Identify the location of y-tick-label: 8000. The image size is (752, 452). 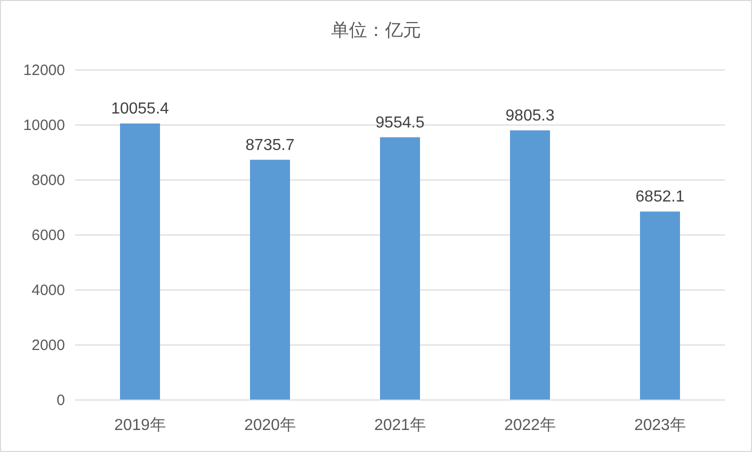
(48, 180).